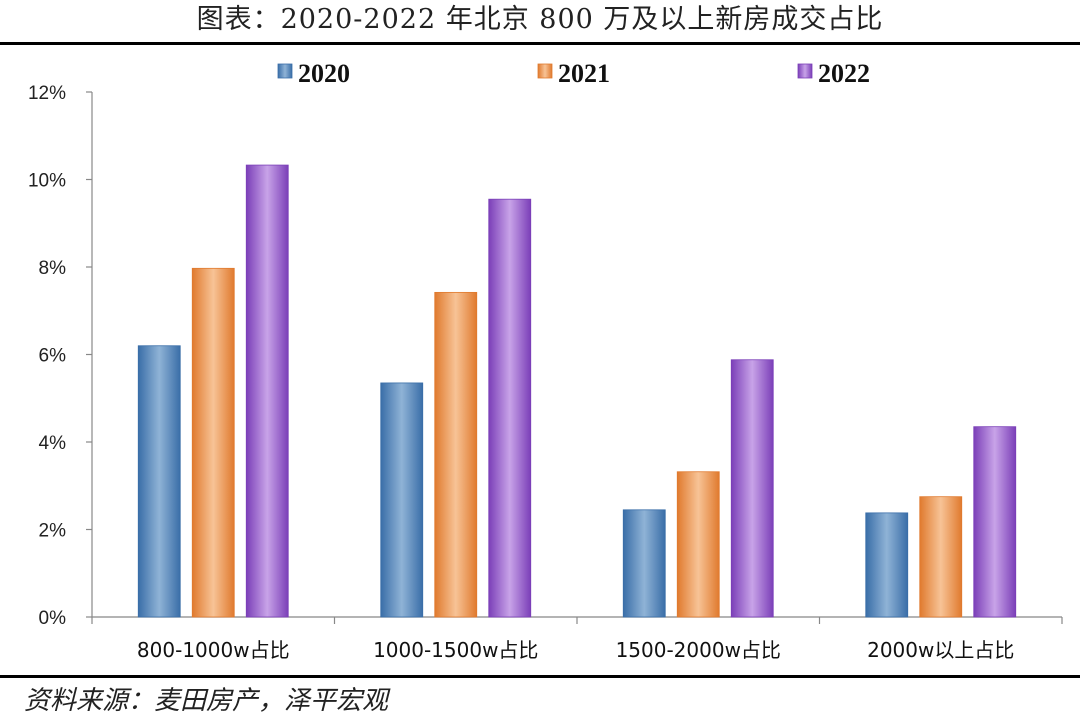 This screenshot has height=718, width=1080. Describe the element at coordinates (844, 73) in the screenshot. I see `legend-label-2022: 2022` at that location.